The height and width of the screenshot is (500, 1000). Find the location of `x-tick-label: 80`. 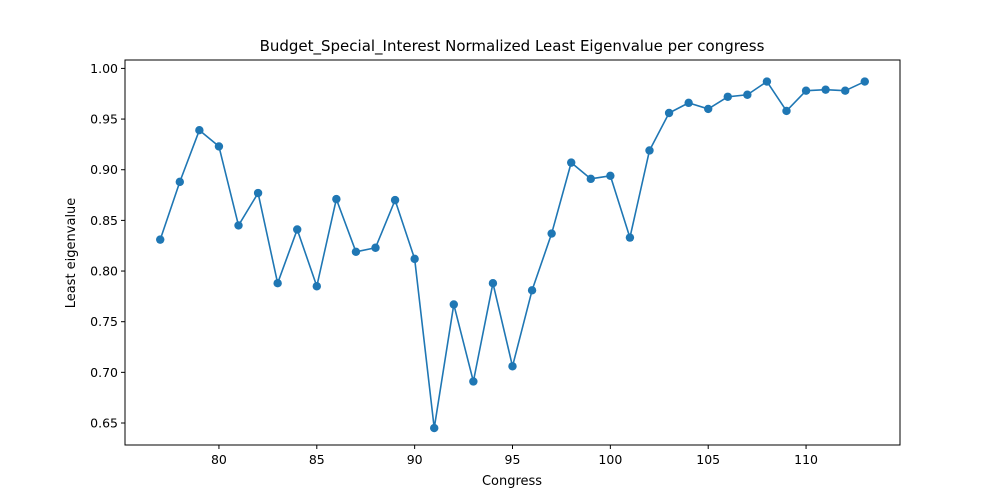

x-tick-label: 80 is located at coordinates (219, 459).